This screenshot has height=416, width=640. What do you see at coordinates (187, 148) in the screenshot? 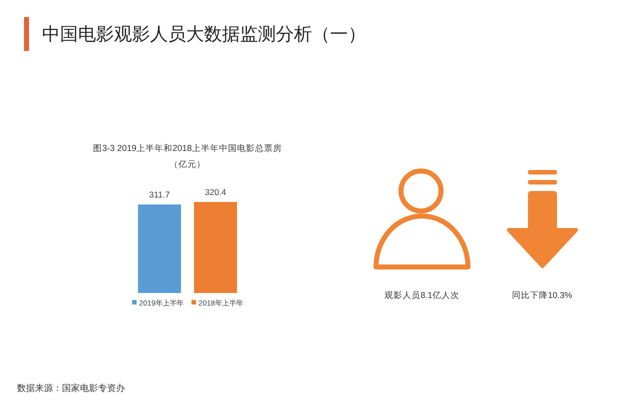
I see `subtitle: 图3-3 2019上半年和2018上半年中国电影总票房` at bounding box center [187, 148].